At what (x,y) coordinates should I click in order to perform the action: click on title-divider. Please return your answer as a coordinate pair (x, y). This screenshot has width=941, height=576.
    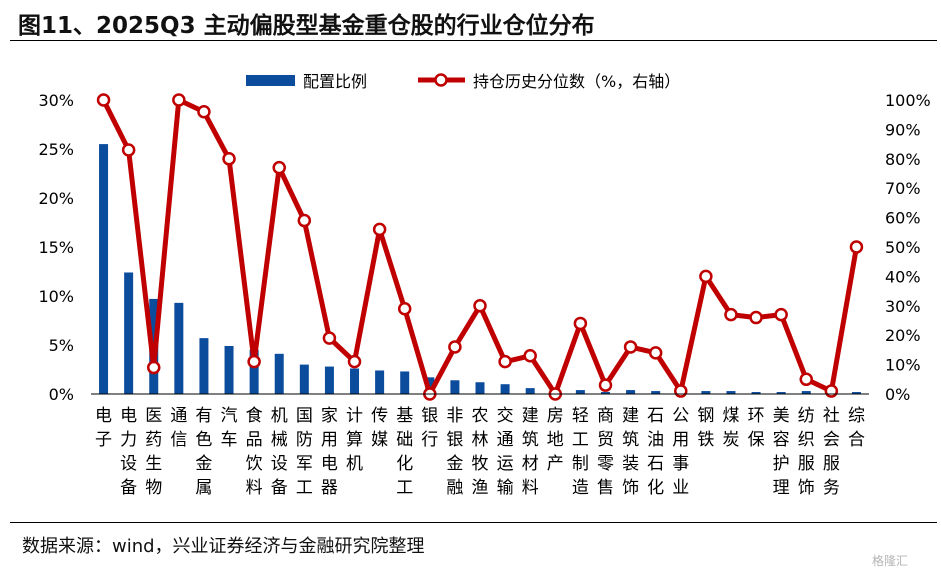
    Looking at the image, I should click on (473, 40).